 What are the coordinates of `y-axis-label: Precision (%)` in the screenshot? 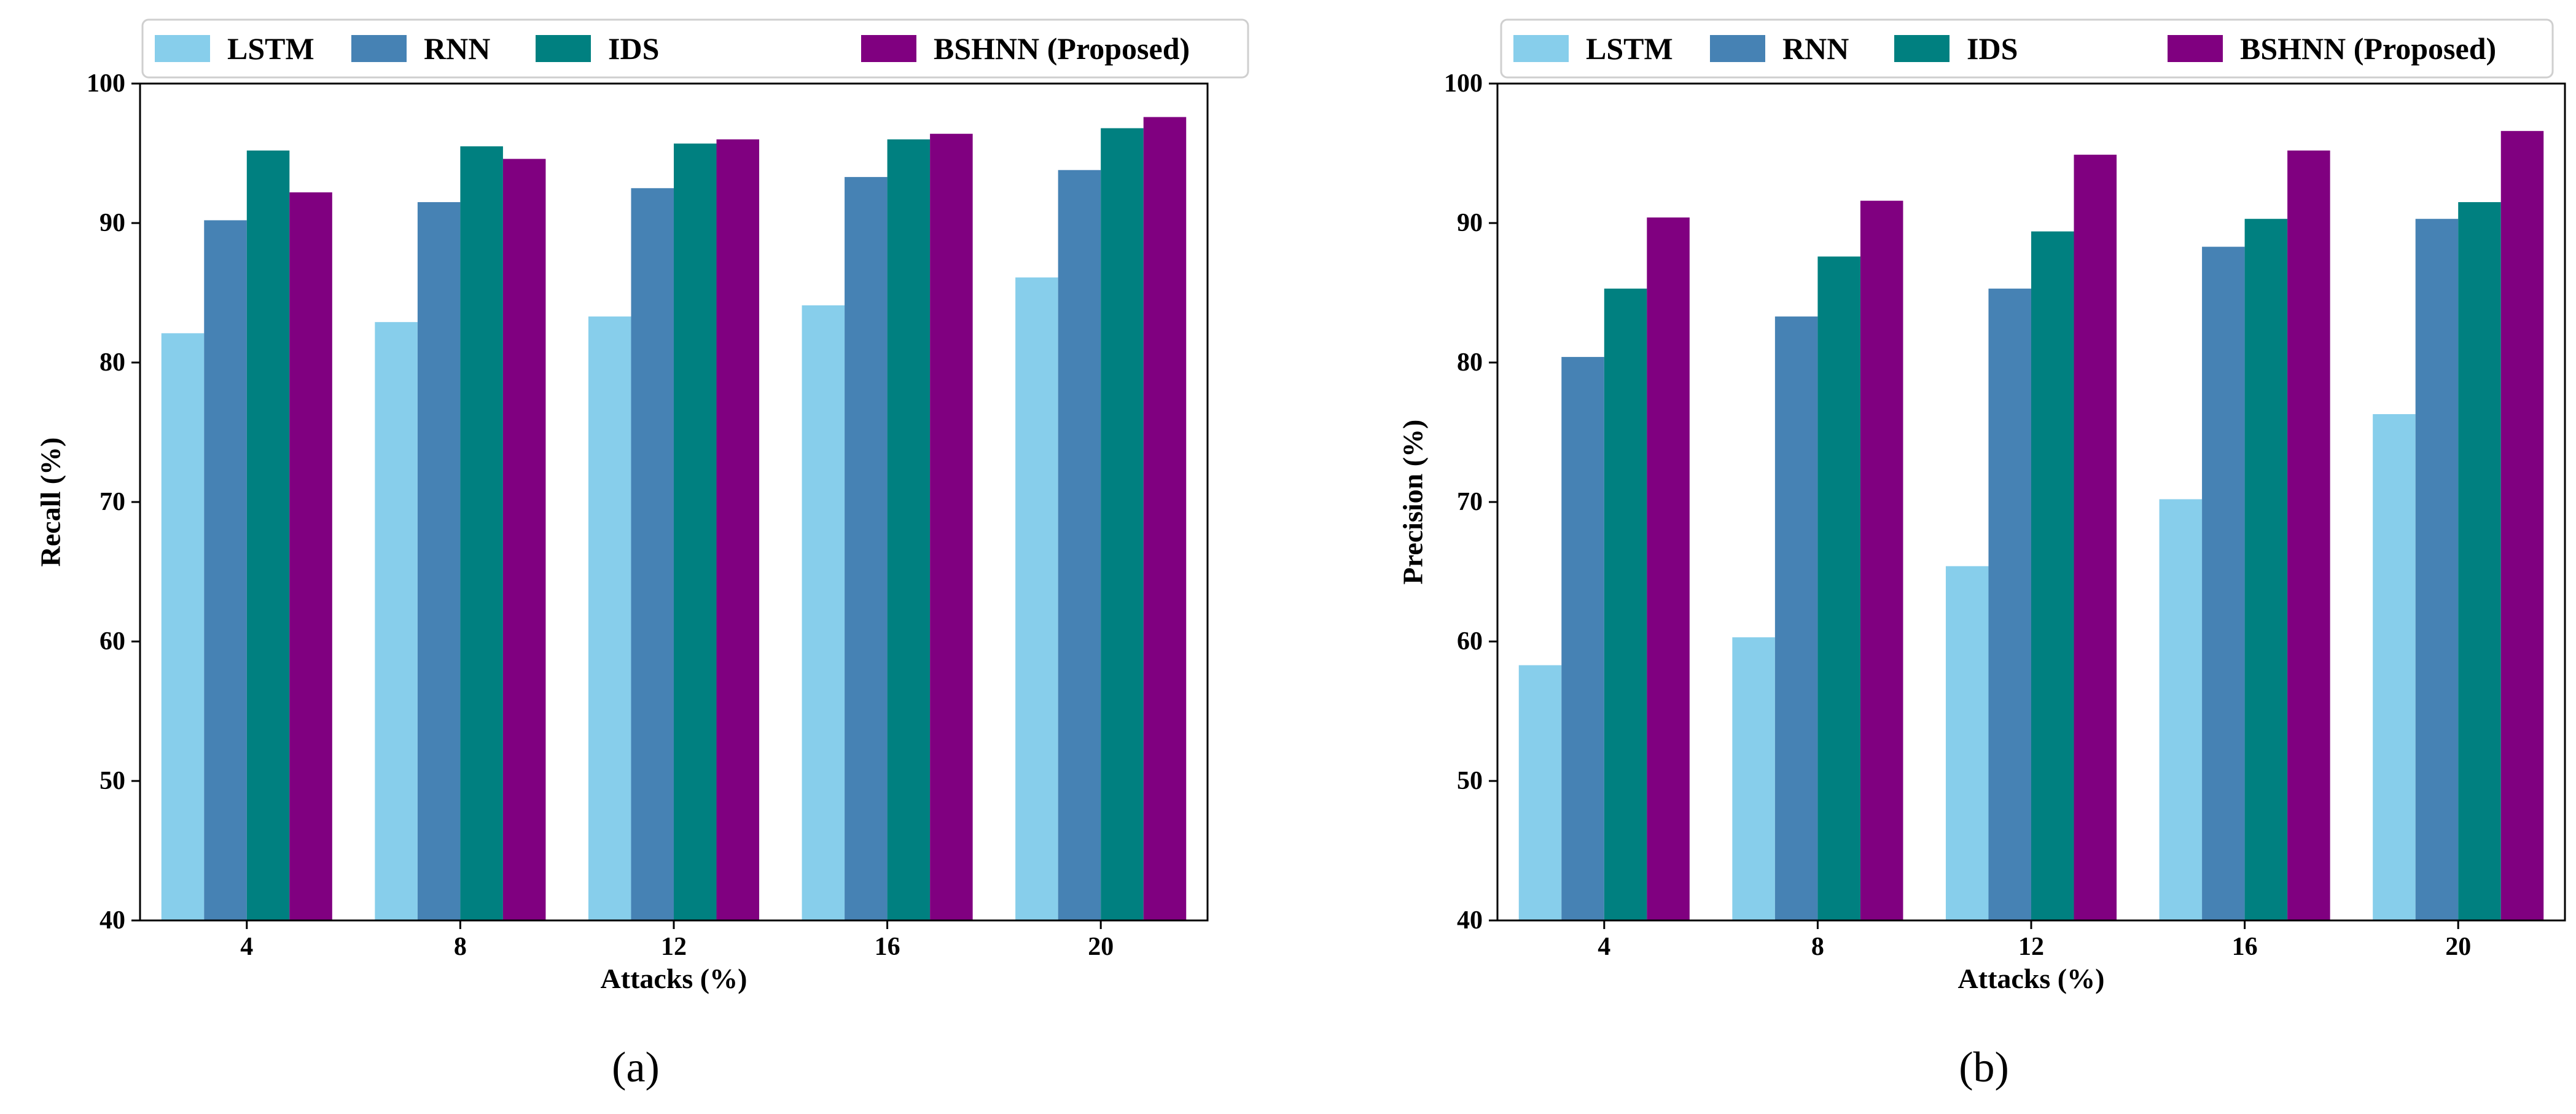 It's located at (1413, 502).